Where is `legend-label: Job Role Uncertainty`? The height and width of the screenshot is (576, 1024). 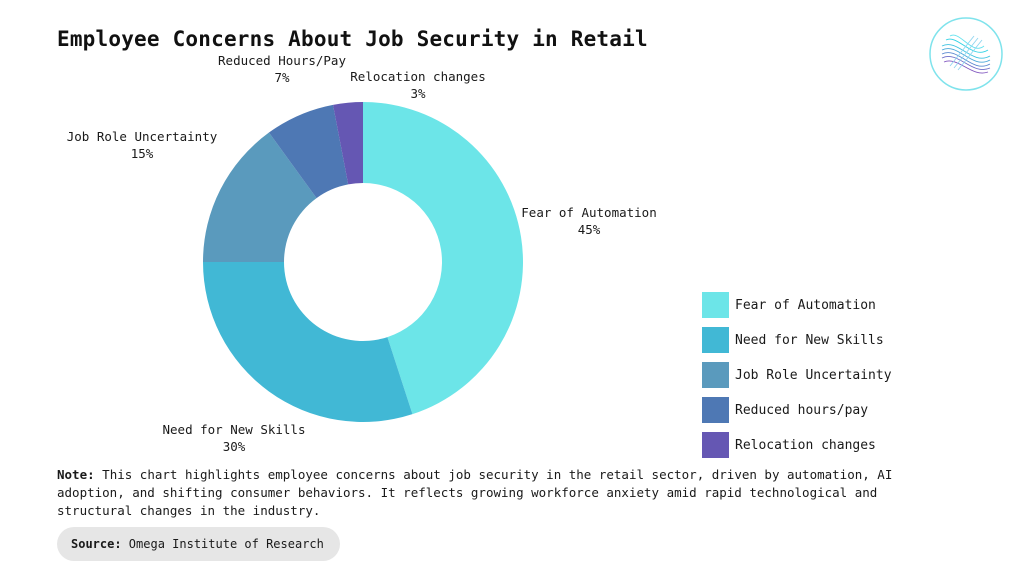 legend-label: Job Role Uncertainty is located at coordinates (813, 375).